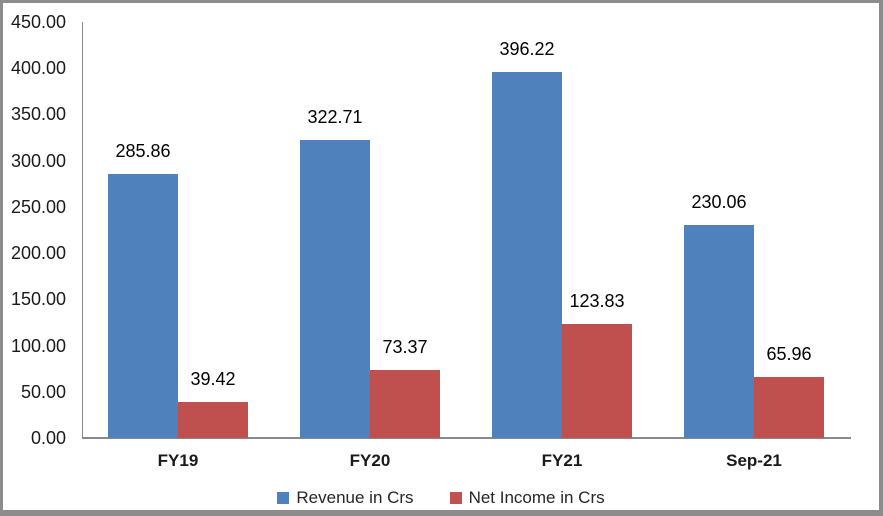 This screenshot has height=516, width=883. What do you see at coordinates (719, 202) in the screenshot?
I see `data-label-revenue-sep-21: 230.06` at bounding box center [719, 202].